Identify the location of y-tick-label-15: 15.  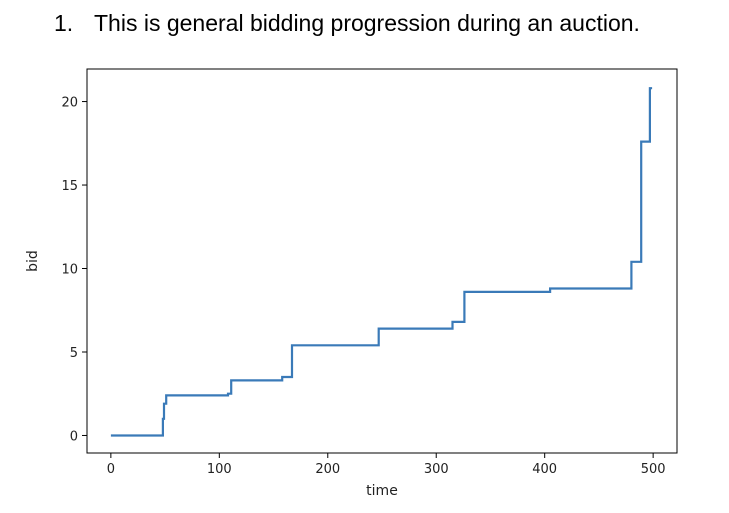
(69, 186).